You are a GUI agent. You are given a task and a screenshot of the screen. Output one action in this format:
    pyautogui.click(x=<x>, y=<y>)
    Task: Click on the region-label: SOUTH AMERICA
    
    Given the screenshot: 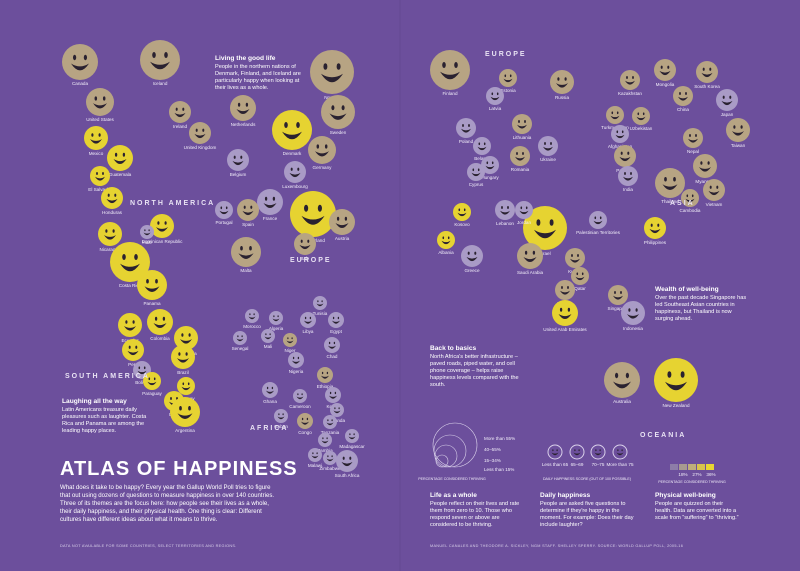 What is the action you would take?
    pyautogui.click(x=107, y=376)
    